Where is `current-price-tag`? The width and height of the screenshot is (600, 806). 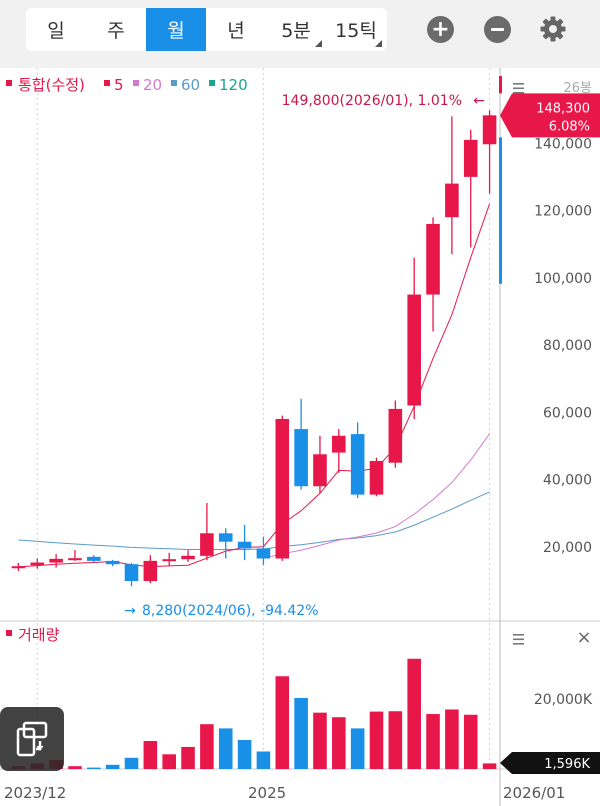 current-price-tag is located at coordinates (550, 115).